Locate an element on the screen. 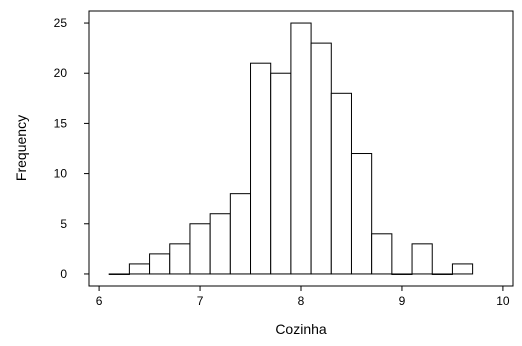 This screenshot has height=346, width=522. x-axis: 6 7 8 9 10 is located at coordinates (303, 297).